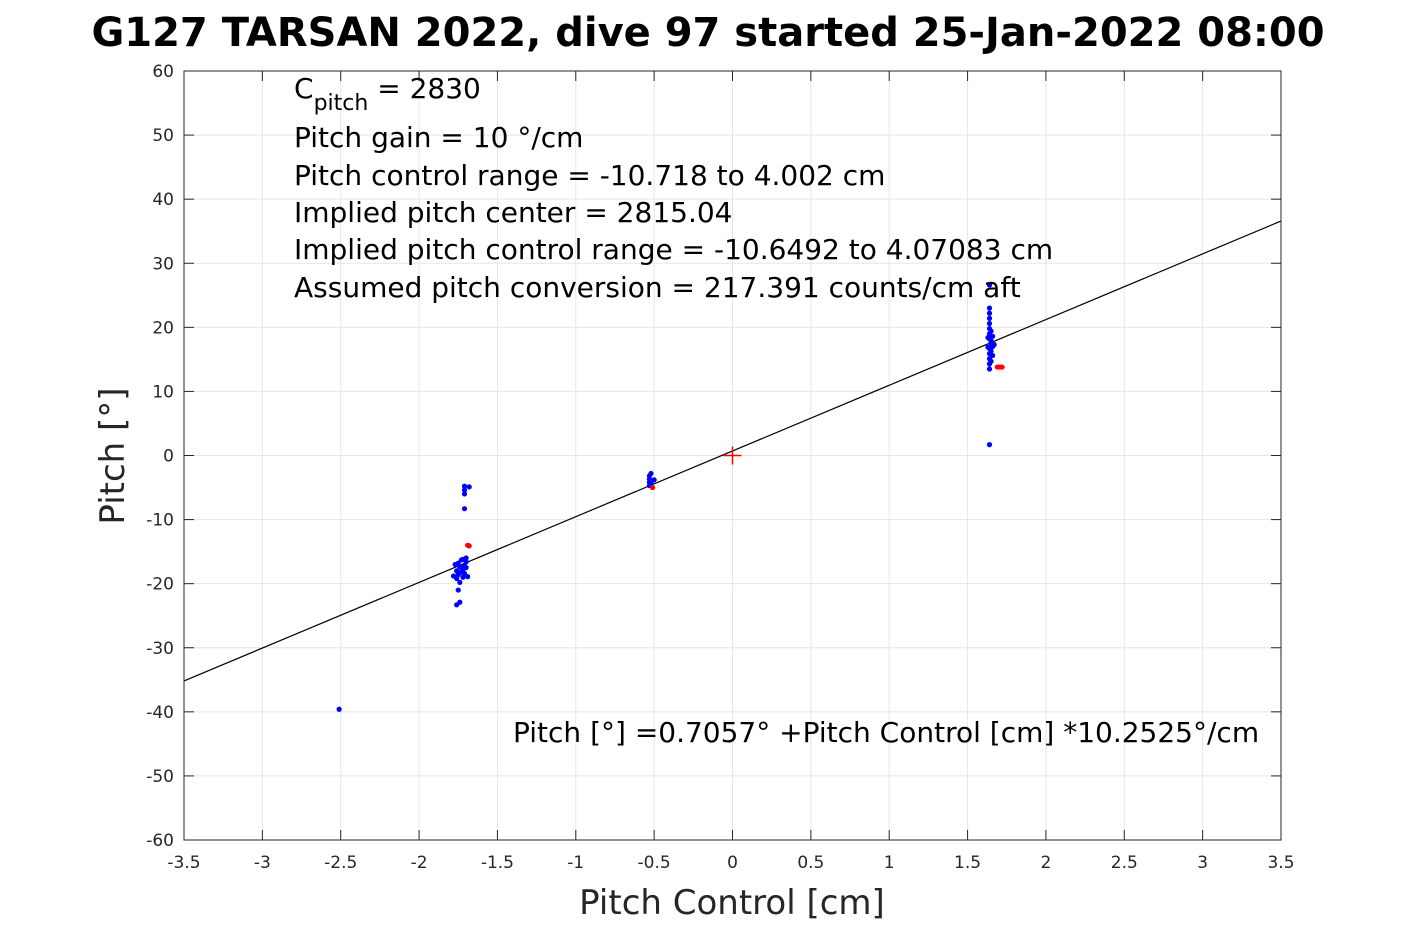 The image size is (1417, 945). Describe the element at coordinates (163, 264) in the screenshot. I see `y-tick-label: 30` at that location.